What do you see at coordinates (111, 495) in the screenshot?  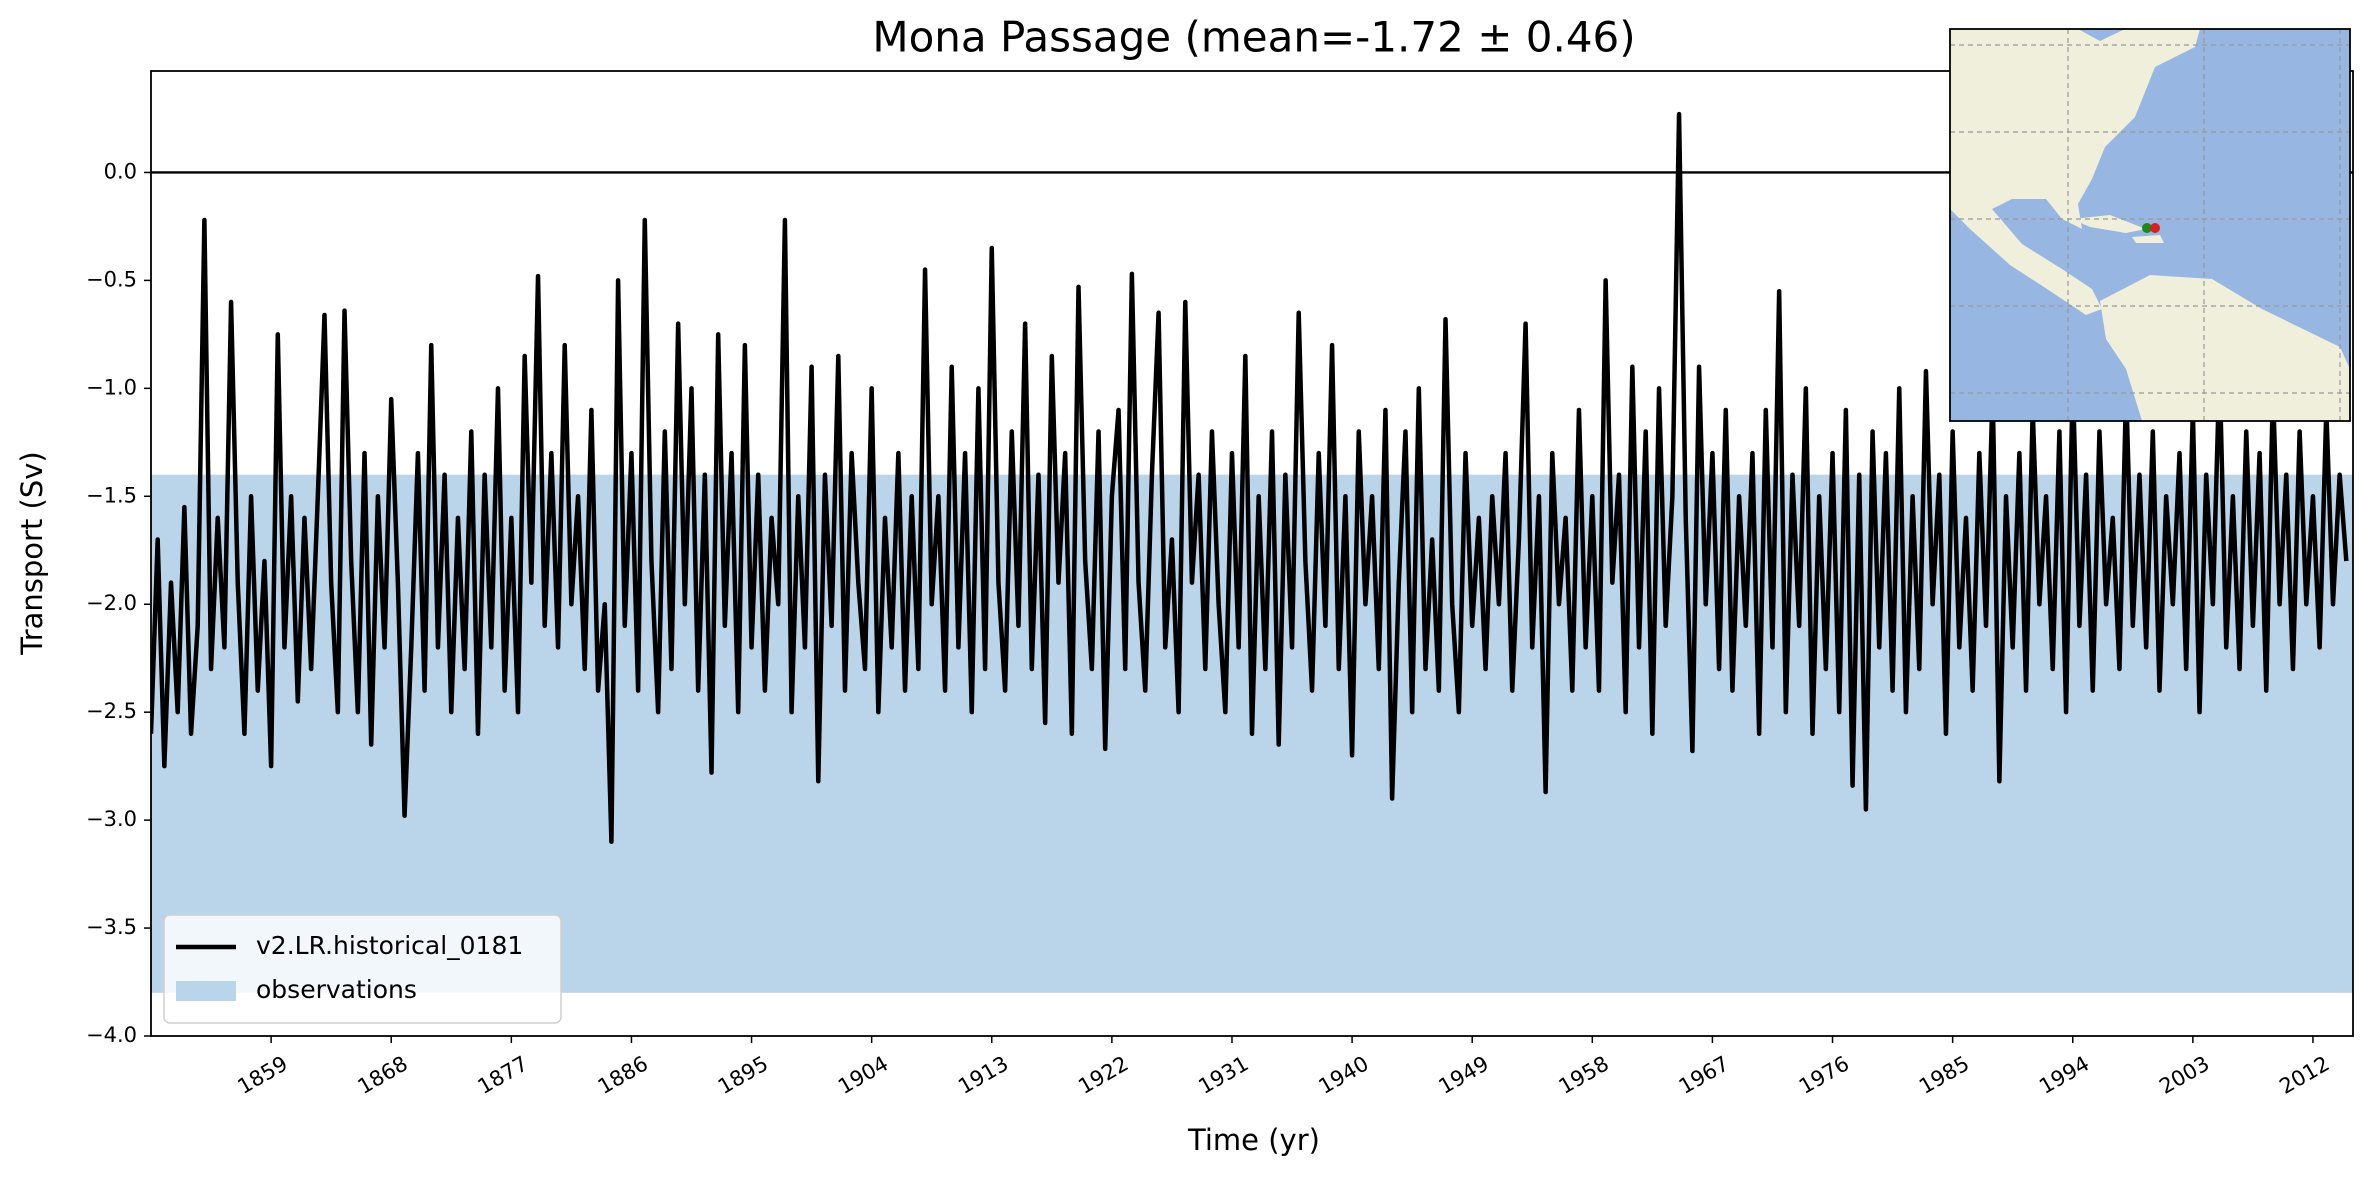 I see `y-tick-label: −1.5` at bounding box center [111, 495].